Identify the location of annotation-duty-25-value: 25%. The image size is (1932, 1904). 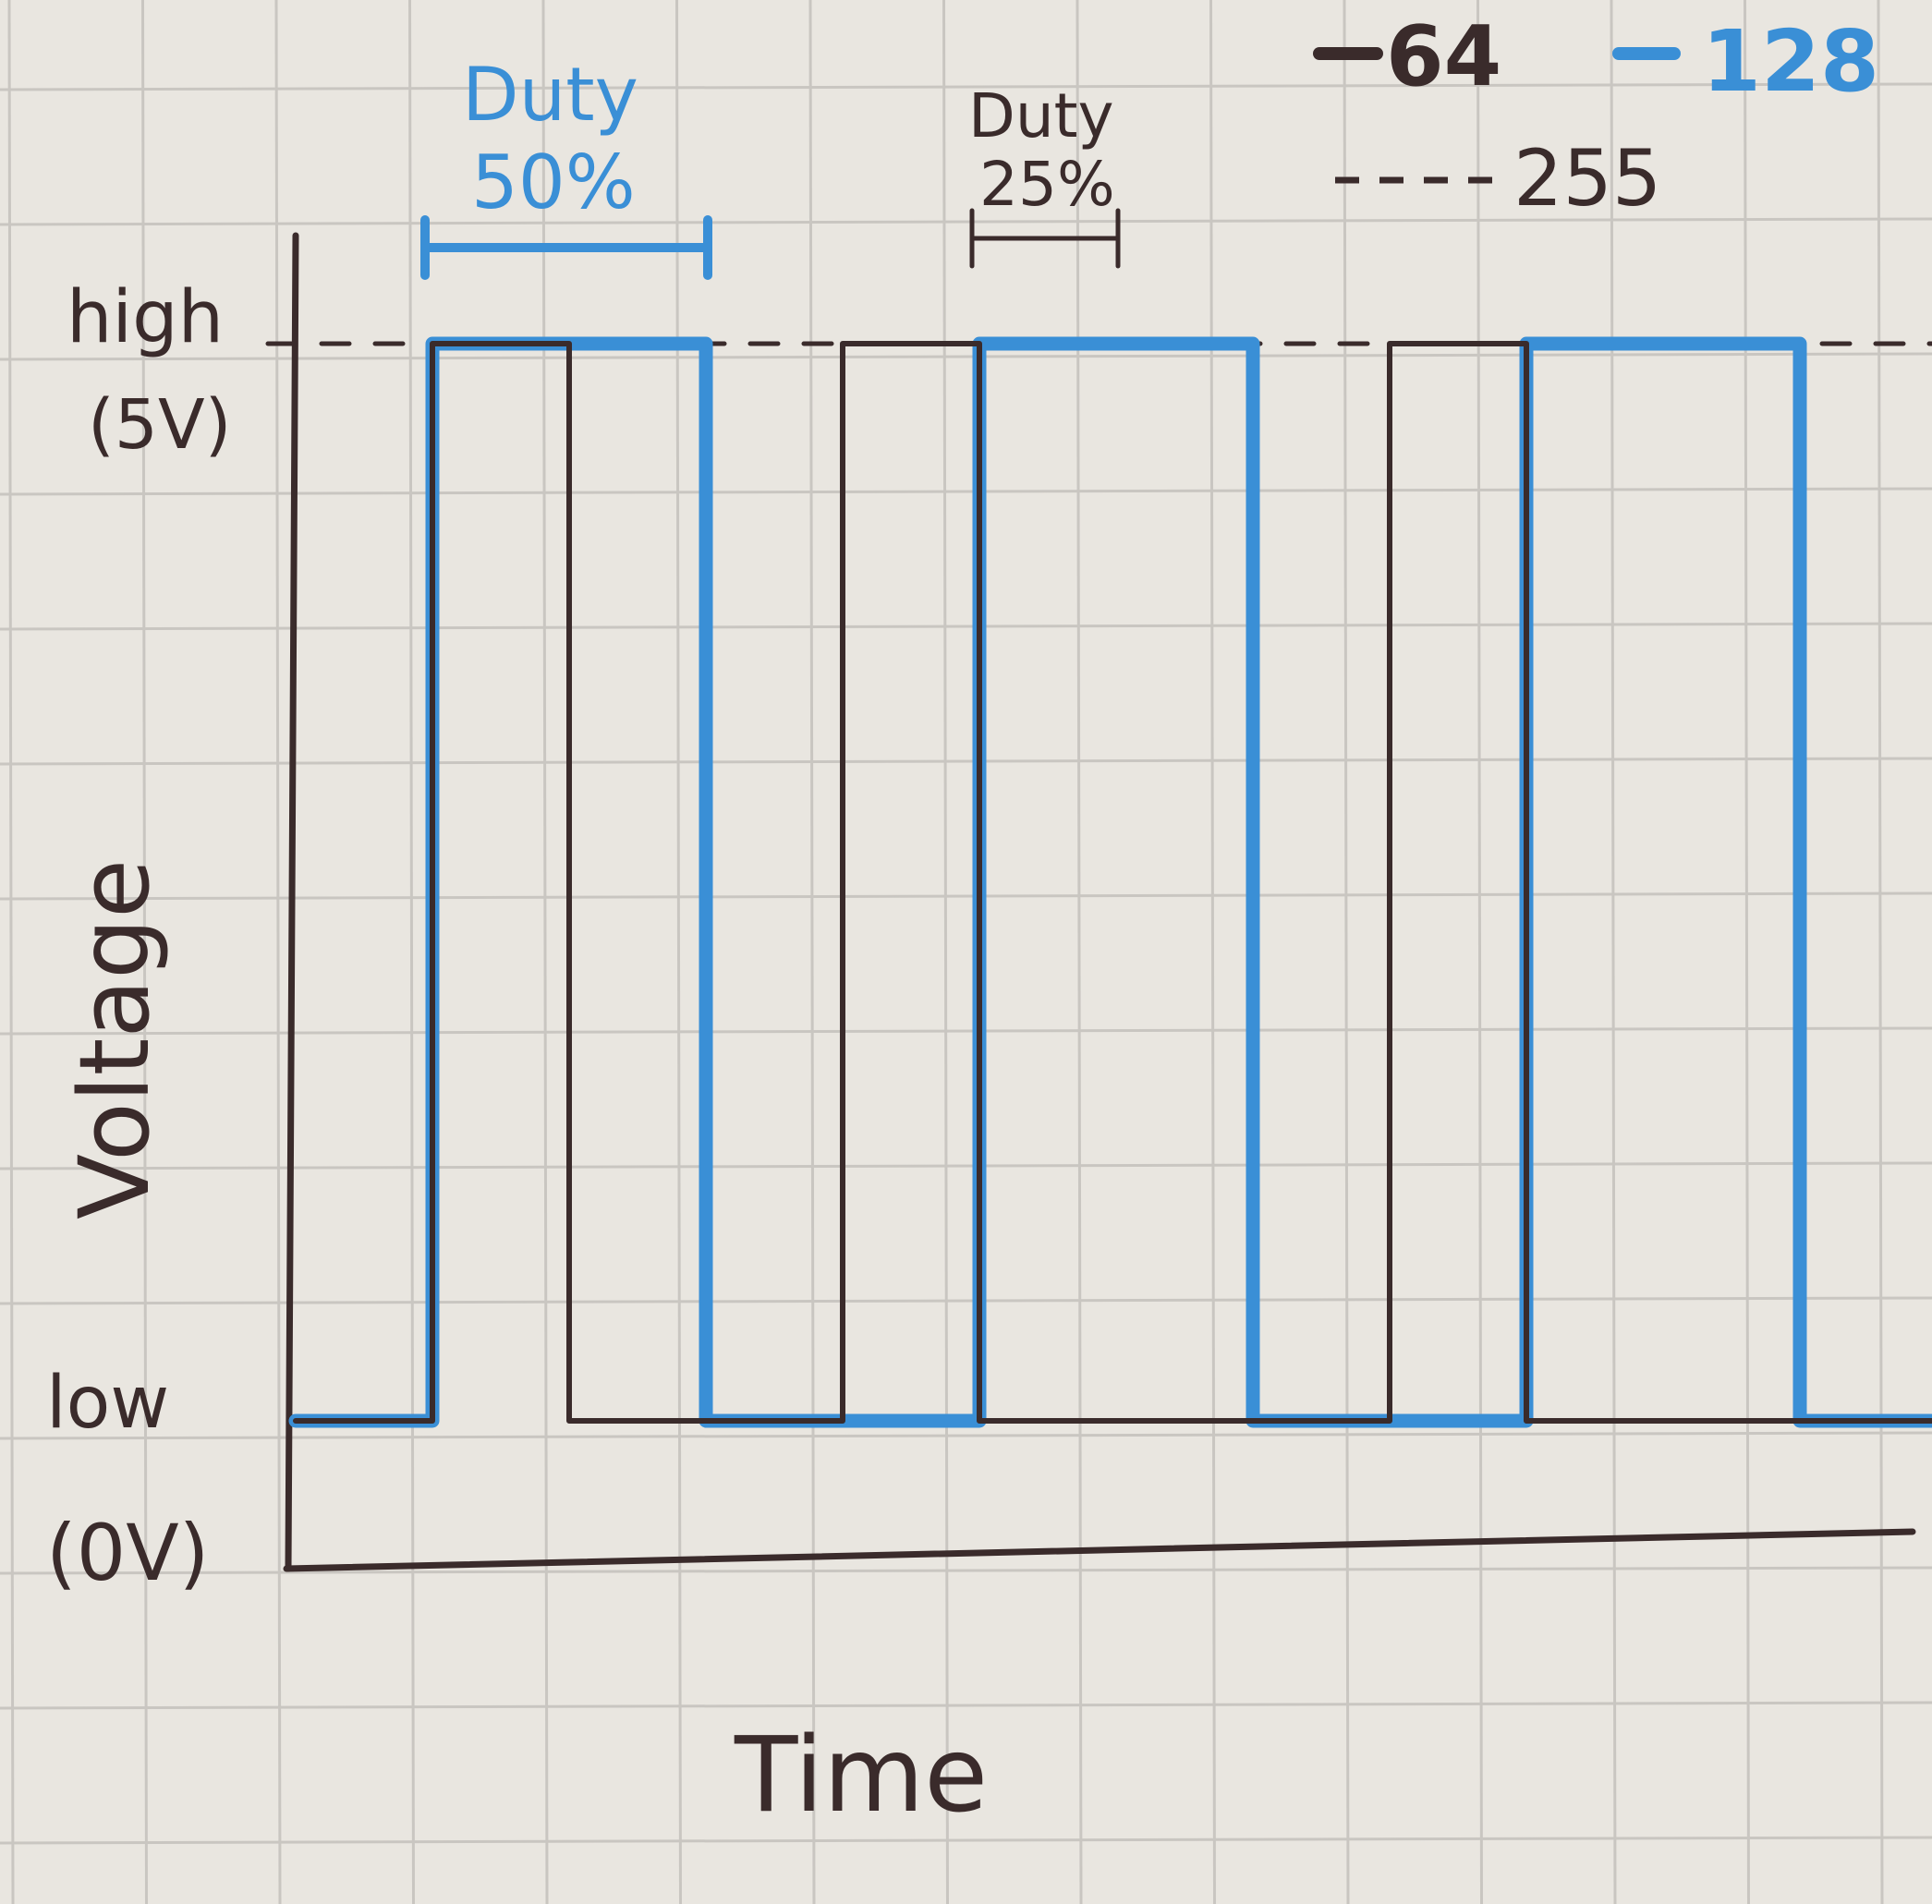
(1047, 184).